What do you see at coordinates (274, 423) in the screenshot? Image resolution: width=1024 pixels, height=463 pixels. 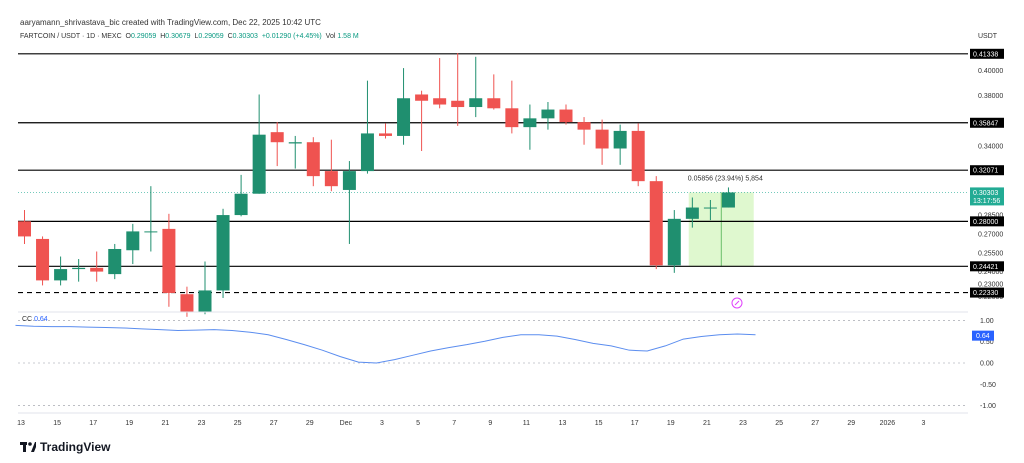 I see `time-tick-label: 27` at bounding box center [274, 423].